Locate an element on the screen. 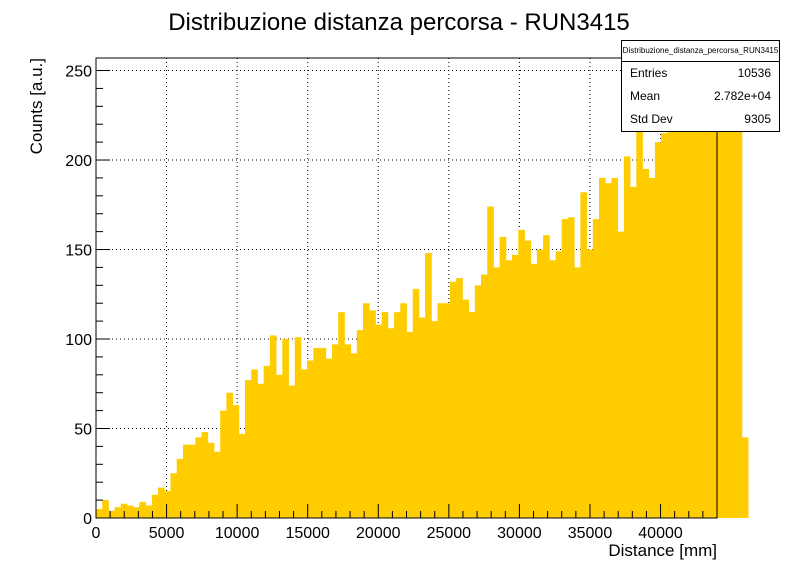 The height and width of the screenshot is (576, 798). x-tick-label: 20000 is located at coordinates (378, 533).